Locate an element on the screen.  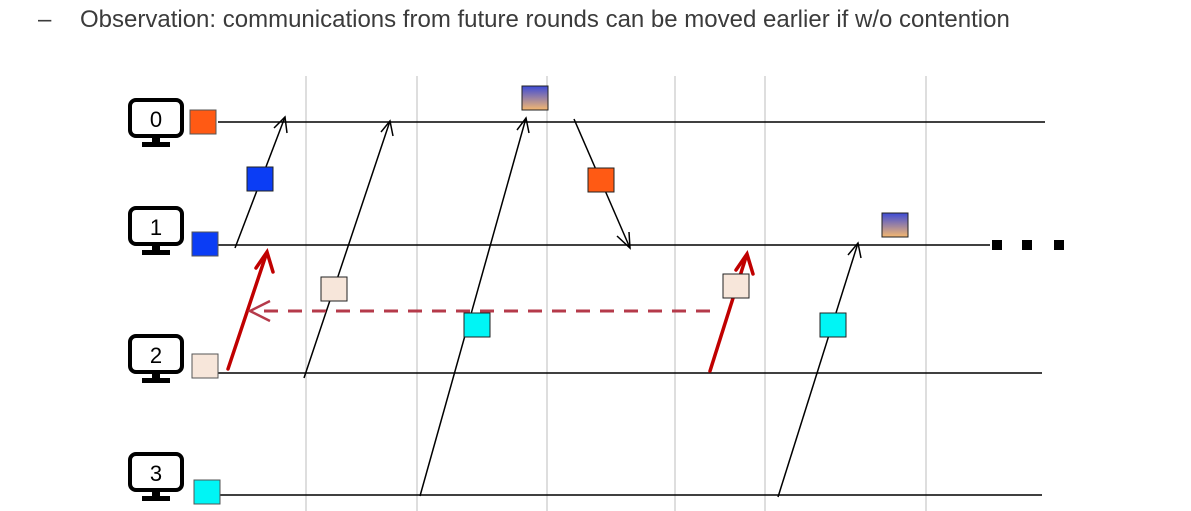
node-label: 3 is located at coordinates (156, 473).